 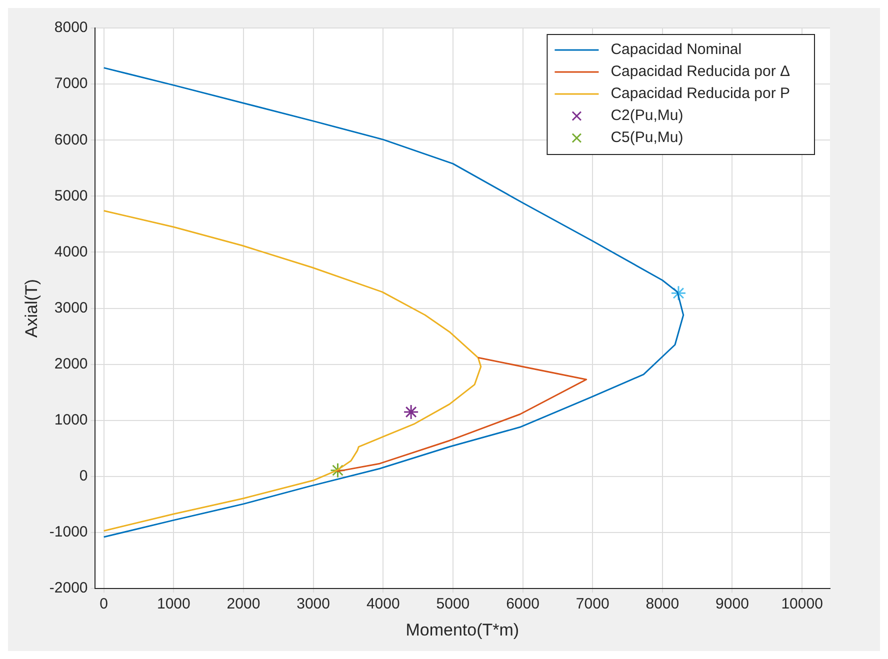 What do you see at coordinates (732, 604) in the screenshot?
I see `x-tick-label: 9000` at bounding box center [732, 604].